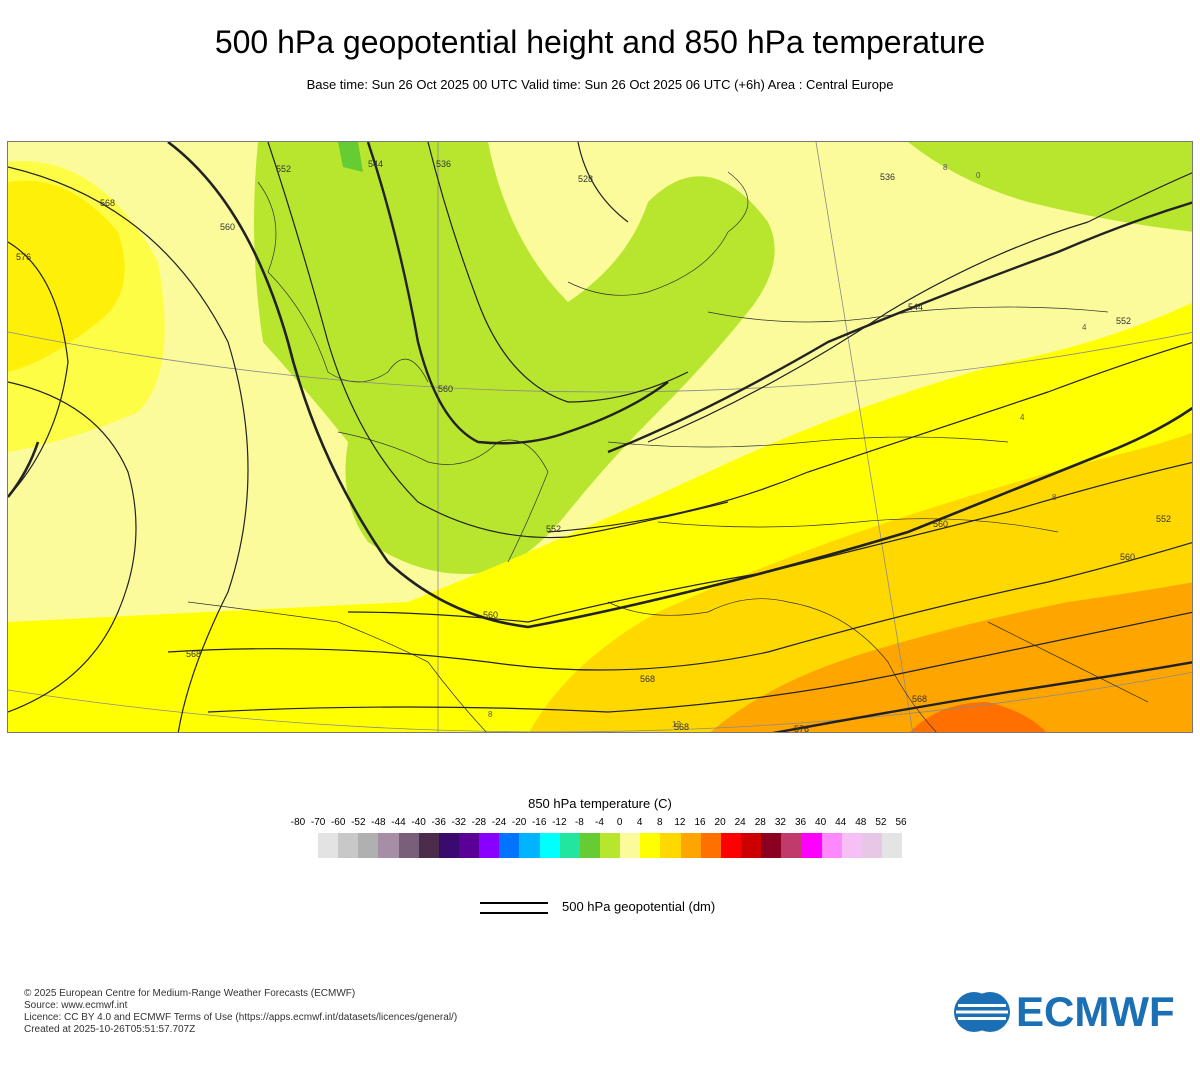  I want to click on colorbar-tick-label: 8, so click(660, 822).